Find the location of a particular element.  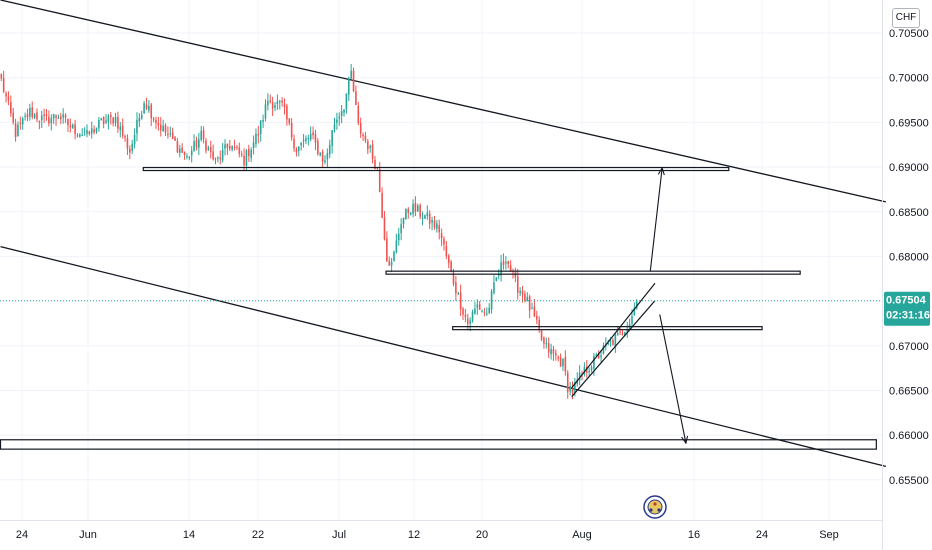

time-axis: 24 Jun 14 22 Jul 12 20 Aug 16 24 Sep is located at coordinates (427, 535).